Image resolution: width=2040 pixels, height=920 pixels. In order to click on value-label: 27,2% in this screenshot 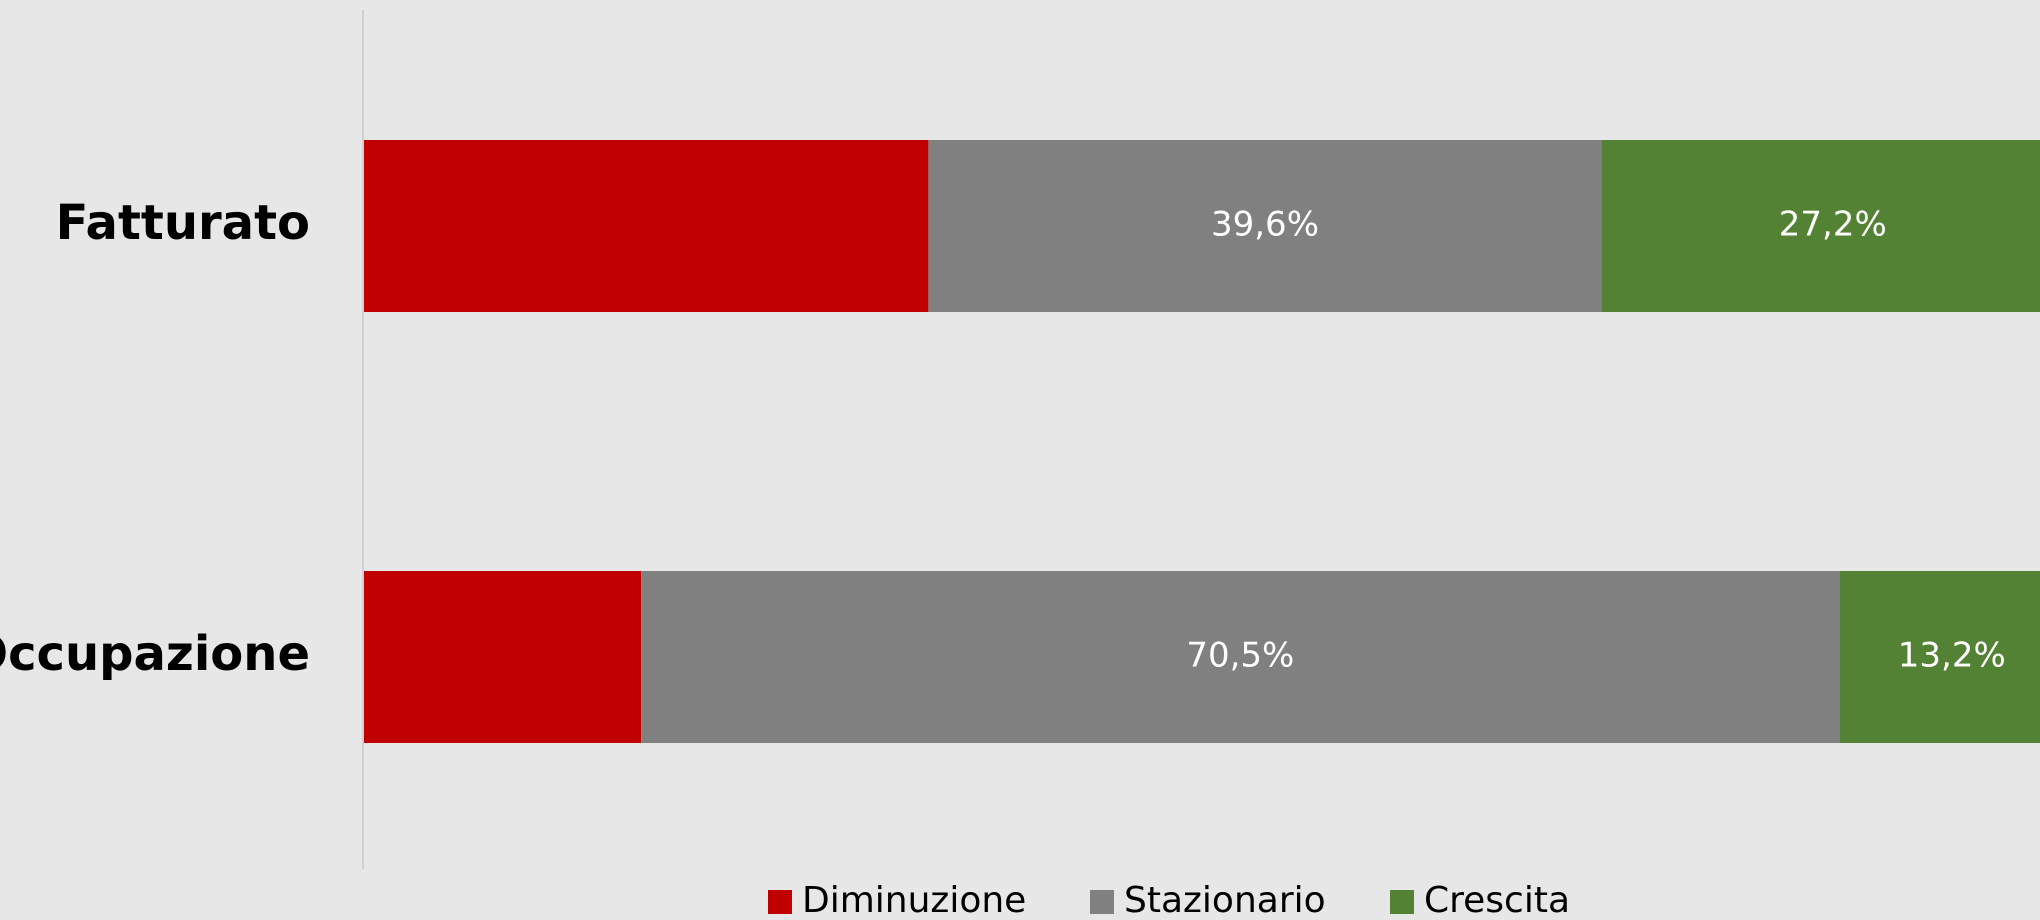, I will do `click(1833, 225)`.